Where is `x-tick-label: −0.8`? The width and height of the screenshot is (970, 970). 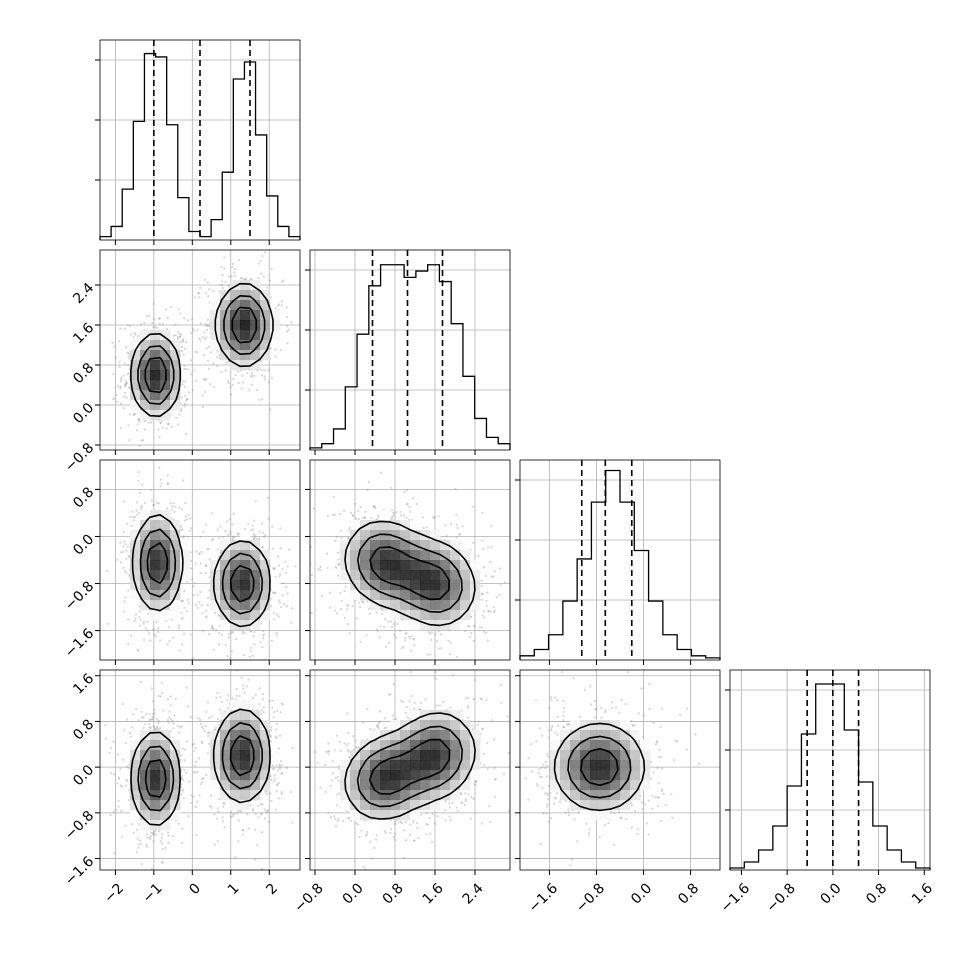 x-tick-label: −0.8 is located at coordinates (781, 897).